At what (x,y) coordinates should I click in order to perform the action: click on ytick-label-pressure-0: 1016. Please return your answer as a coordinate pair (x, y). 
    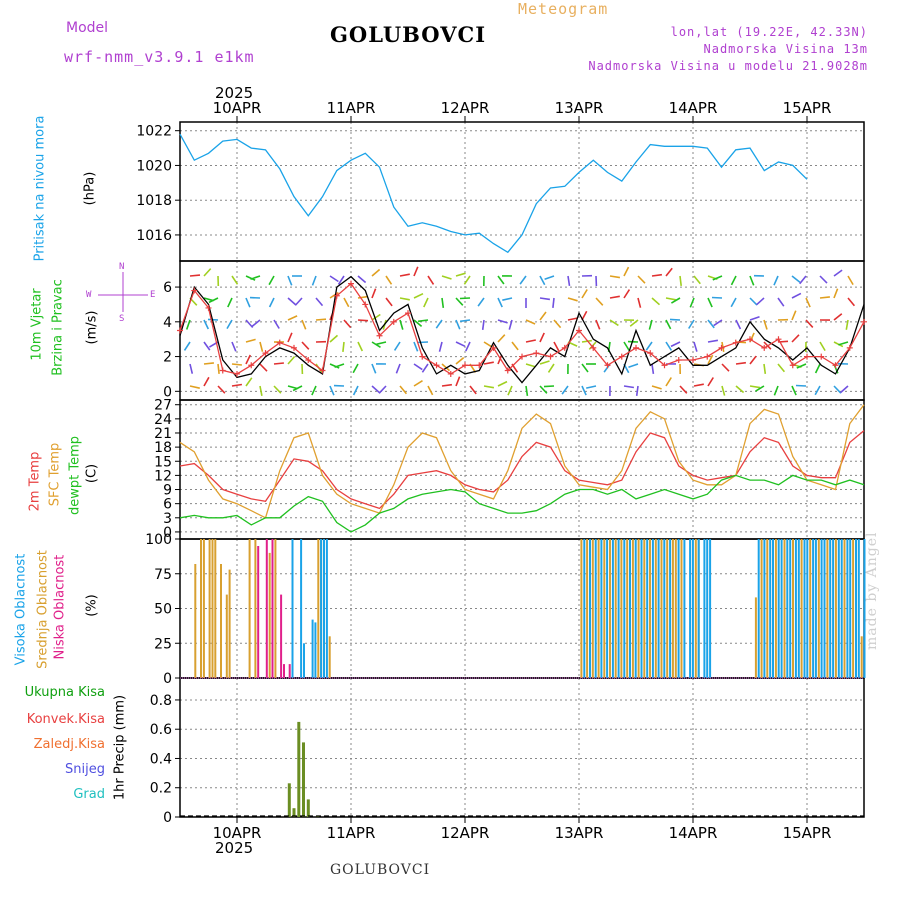
    Looking at the image, I should click on (154, 236).